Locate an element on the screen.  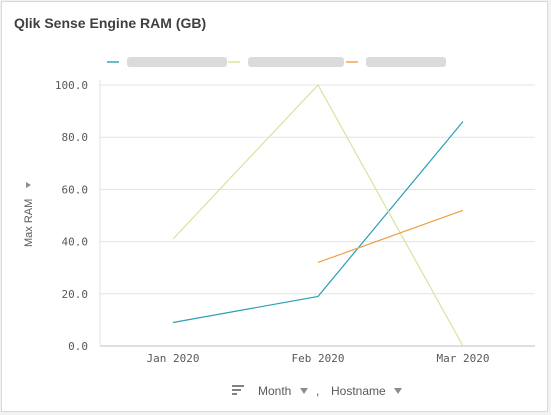
dimension-hostname: Hostname is located at coordinates (358, 391).